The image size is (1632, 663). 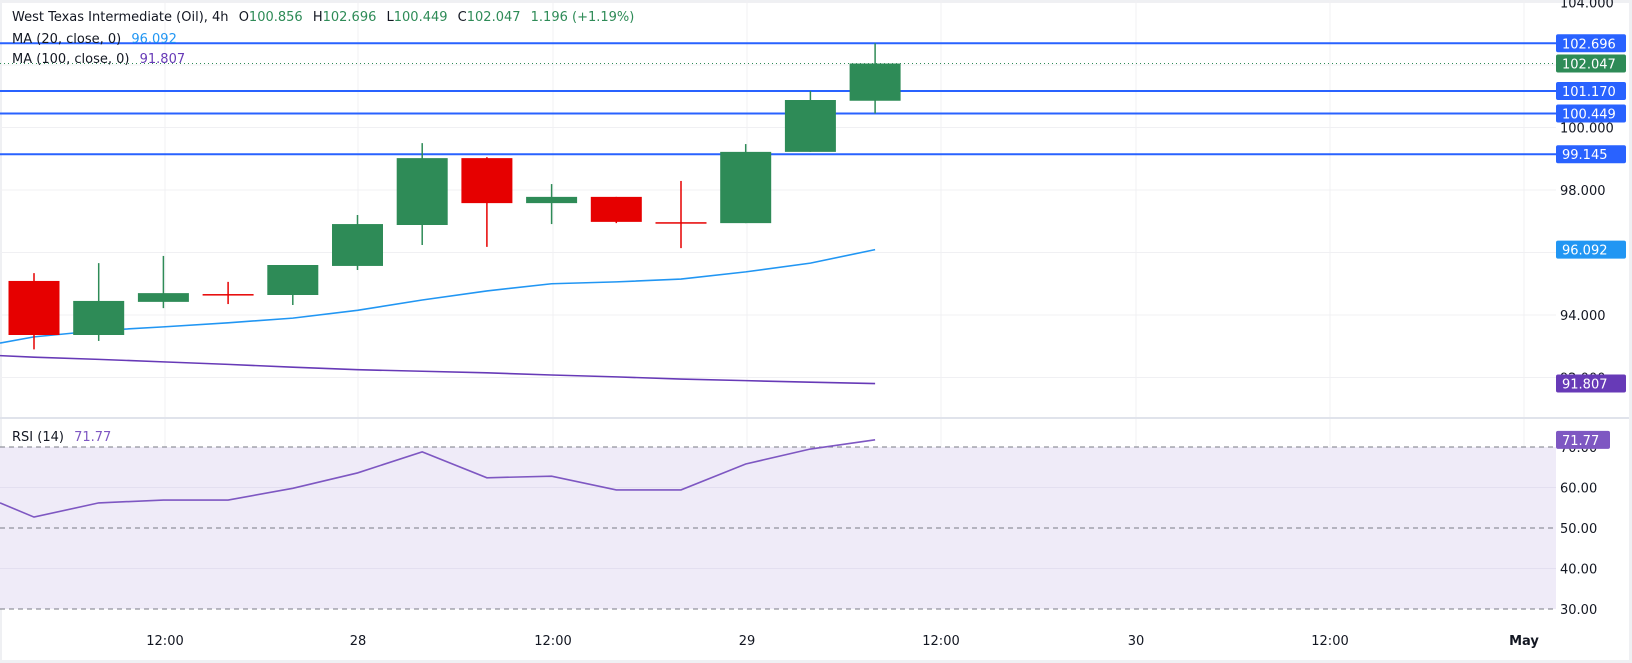 What do you see at coordinates (1578, 610) in the screenshot?
I see `rsi-tick-label: 30.00` at bounding box center [1578, 610].